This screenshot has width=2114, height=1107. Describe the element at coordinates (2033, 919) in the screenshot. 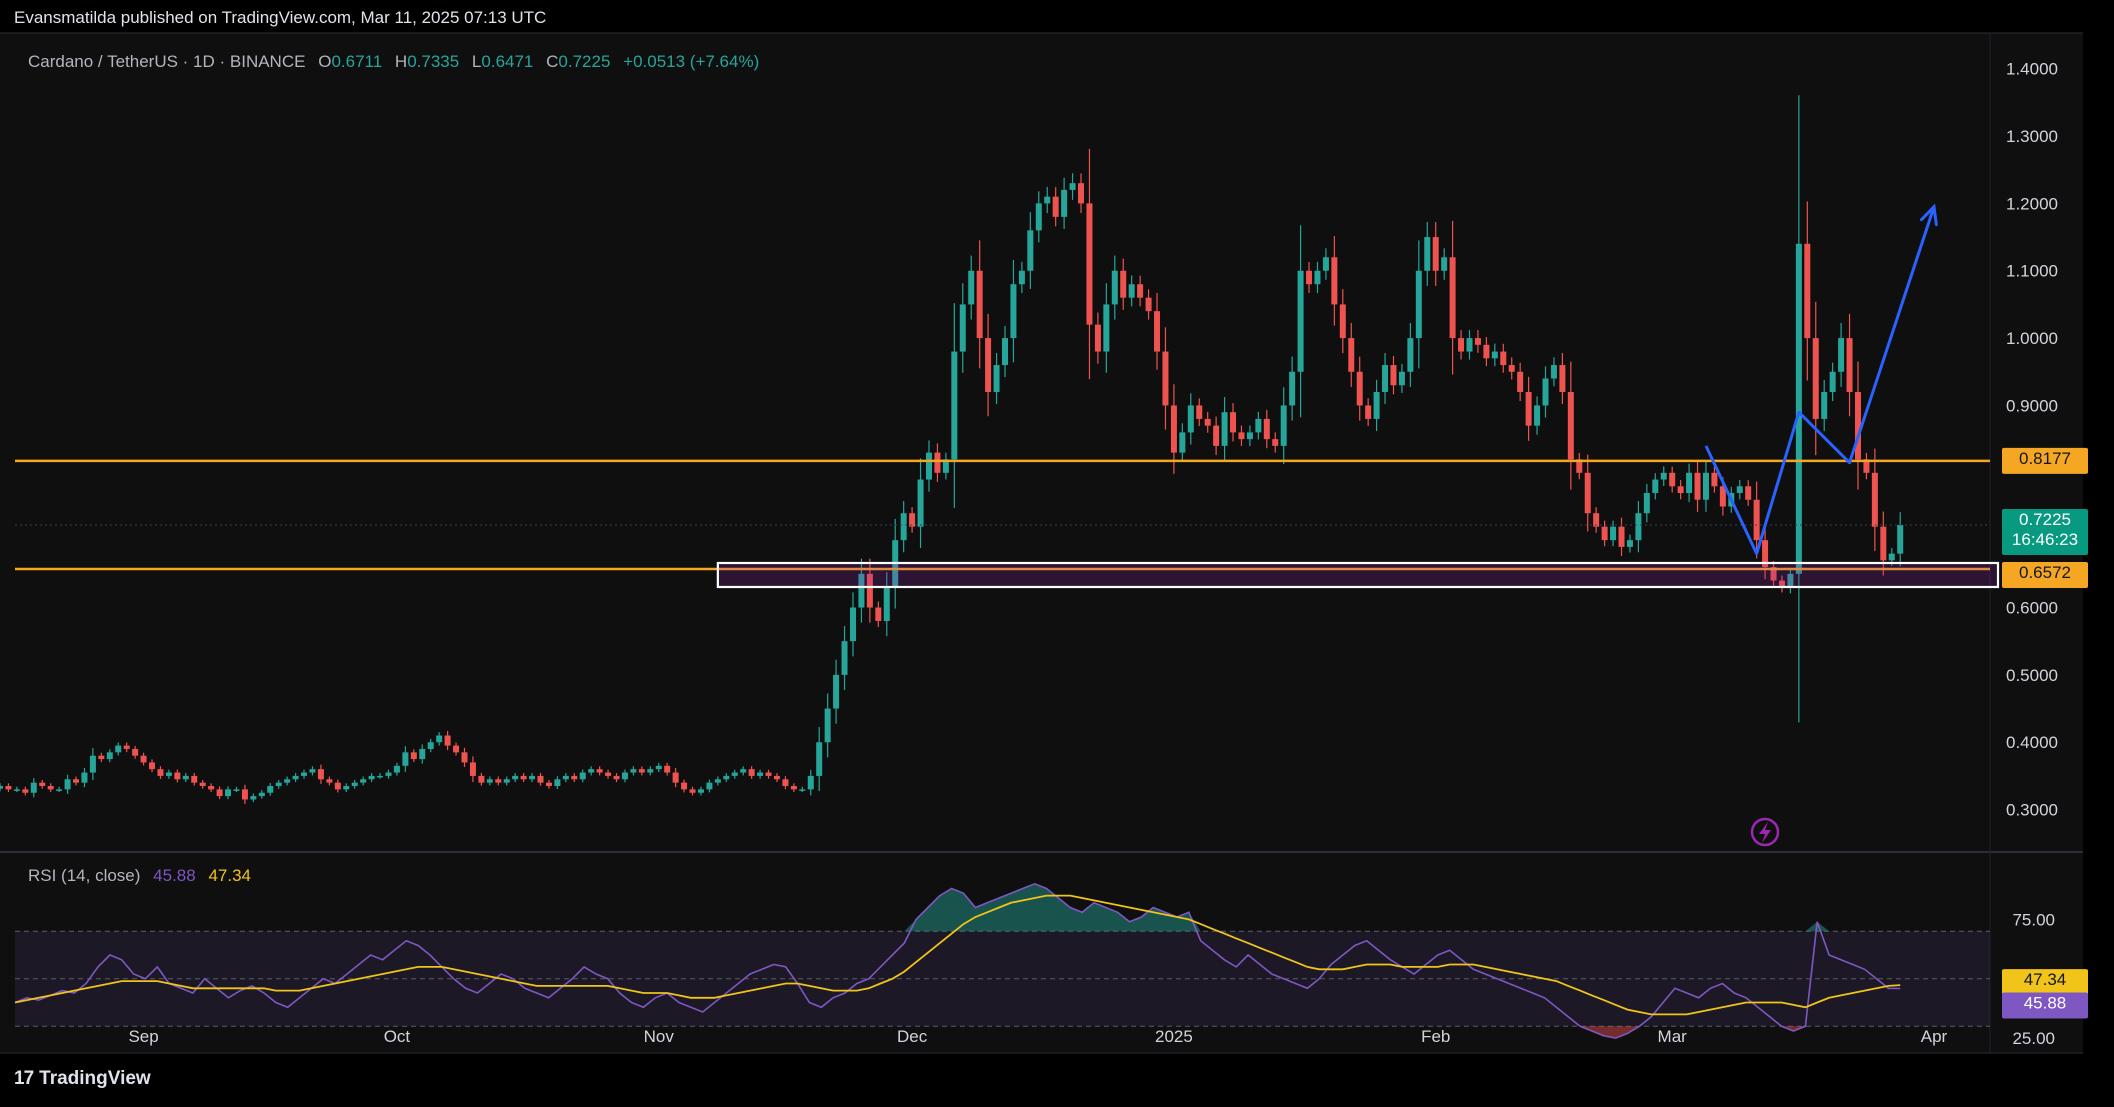

I see `rsi-tick-label: 75.00` at that location.